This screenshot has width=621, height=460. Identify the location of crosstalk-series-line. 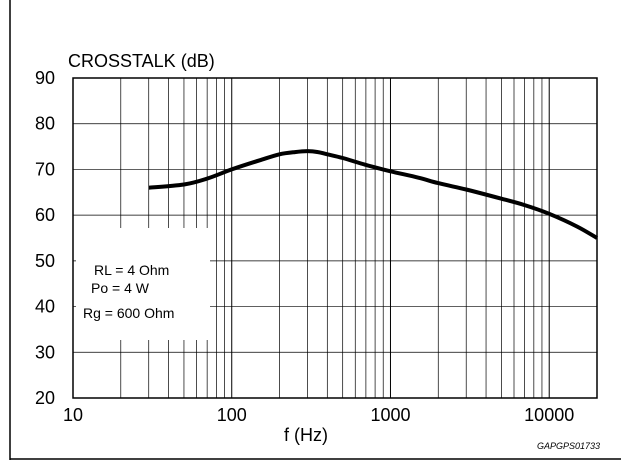
(373, 194).